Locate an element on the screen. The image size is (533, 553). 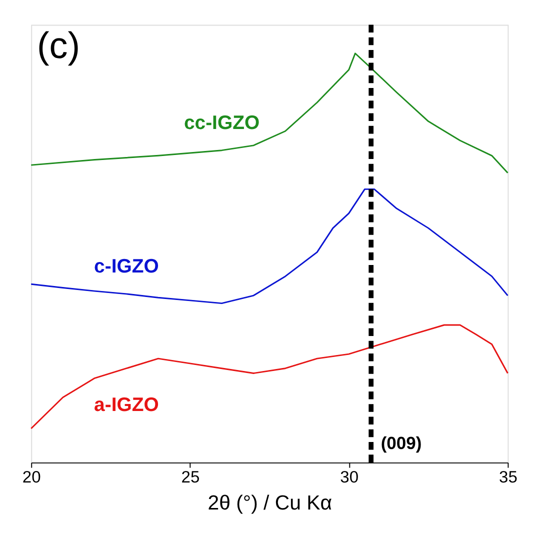
x-tick-label: 35 is located at coordinates (508, 476).